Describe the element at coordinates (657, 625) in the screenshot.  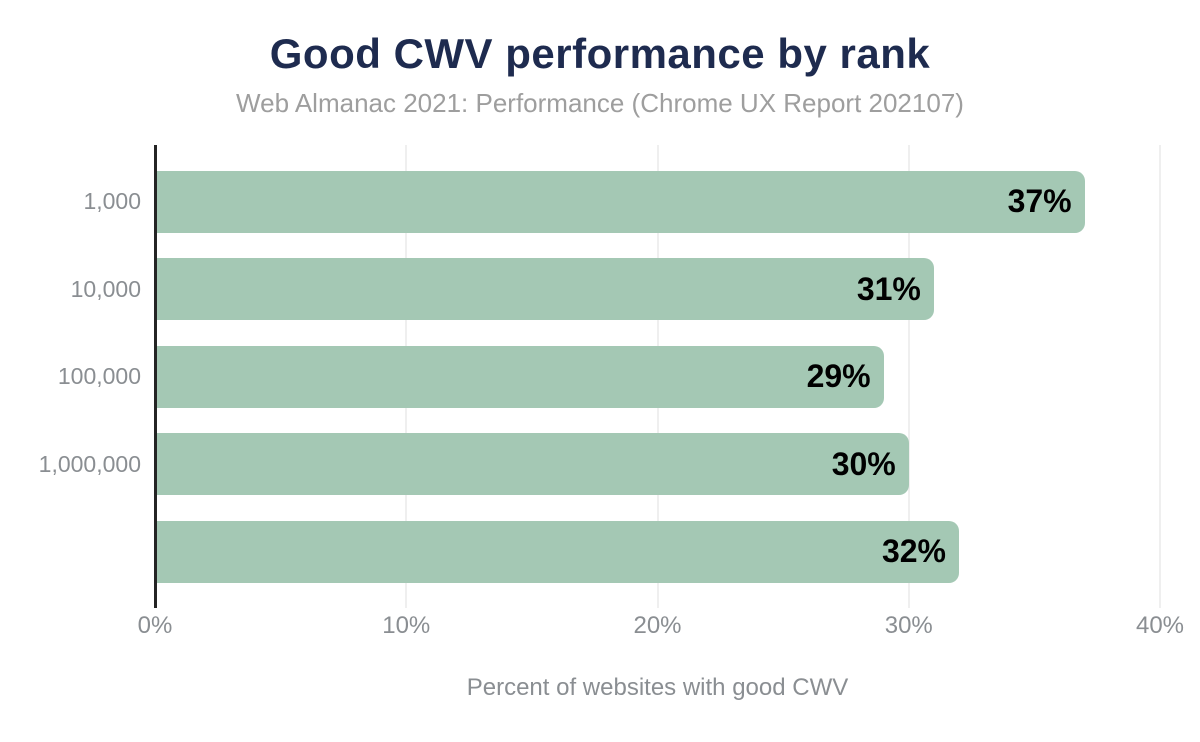
I see `x-tick-label: 20%` at that location.